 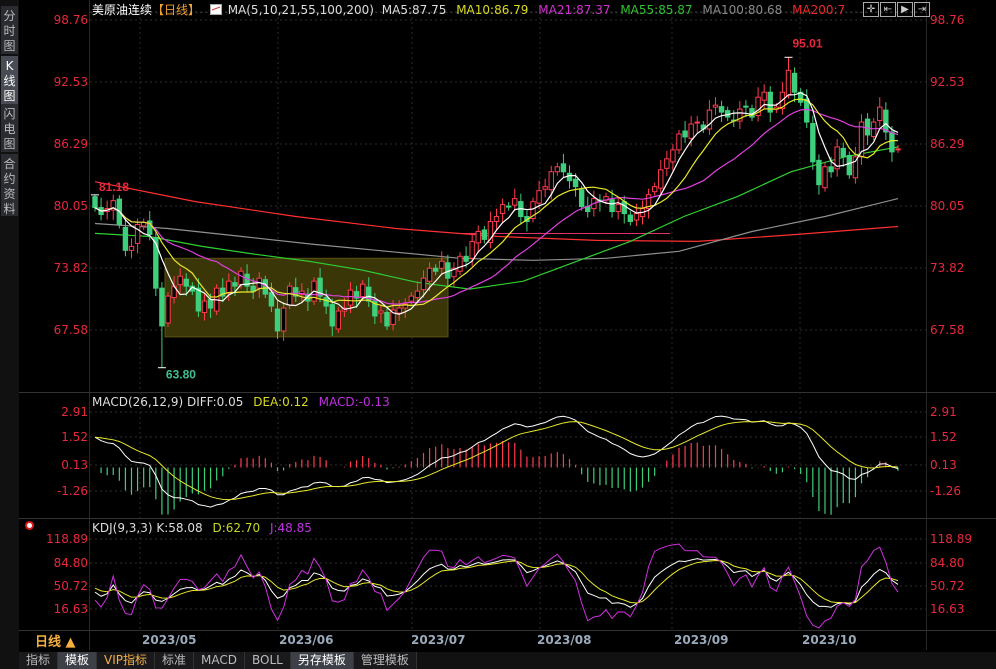 I want to click on kdj-d: D:62.70, so click(x=236, y=528).